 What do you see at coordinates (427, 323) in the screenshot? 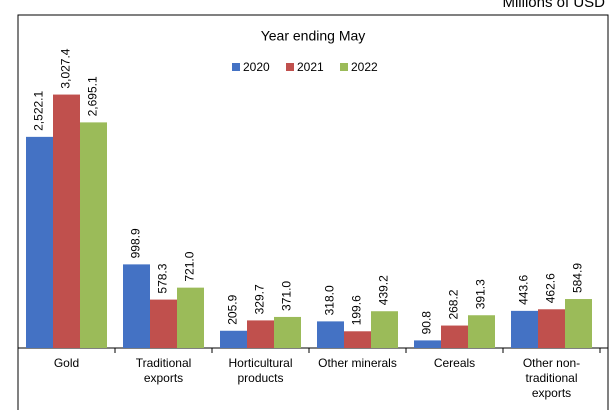
I see `value-label: 90.8` at bounding box center [427, 323].